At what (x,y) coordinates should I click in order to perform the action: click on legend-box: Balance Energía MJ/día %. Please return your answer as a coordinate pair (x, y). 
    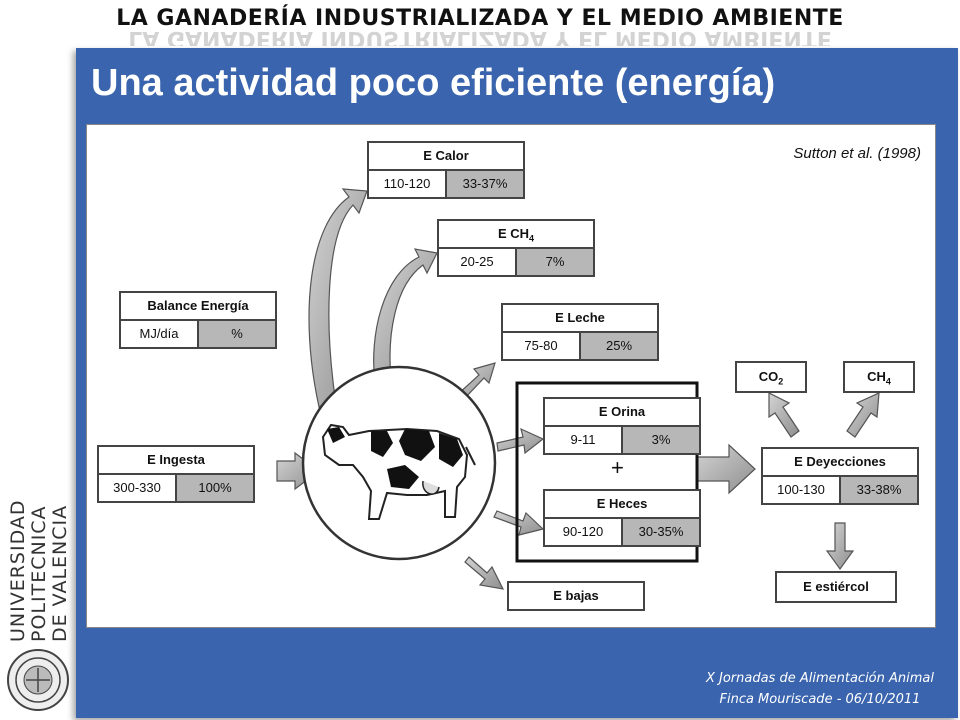
    Looking at the image, I should click on (198, 320).